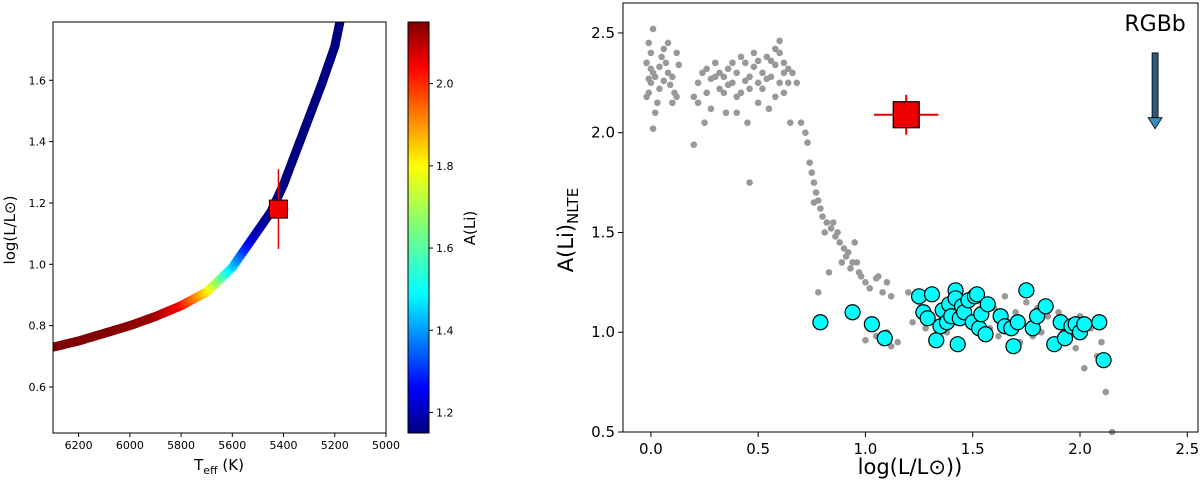 This screenshot has width=1200, height=490. Describe the element at coordinates (445, 84) in the screenshot. I see `colorbar-tick-label: 2.0` at that location.